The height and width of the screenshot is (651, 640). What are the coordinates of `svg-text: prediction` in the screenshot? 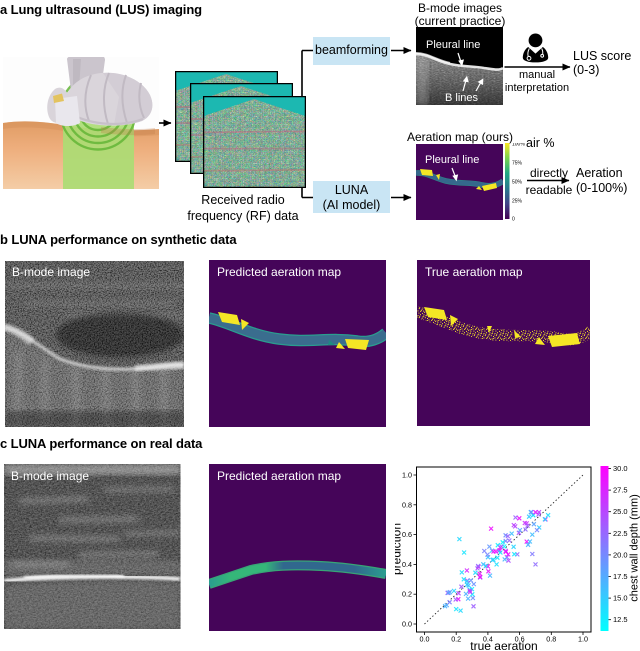 It's located at (399, 549).